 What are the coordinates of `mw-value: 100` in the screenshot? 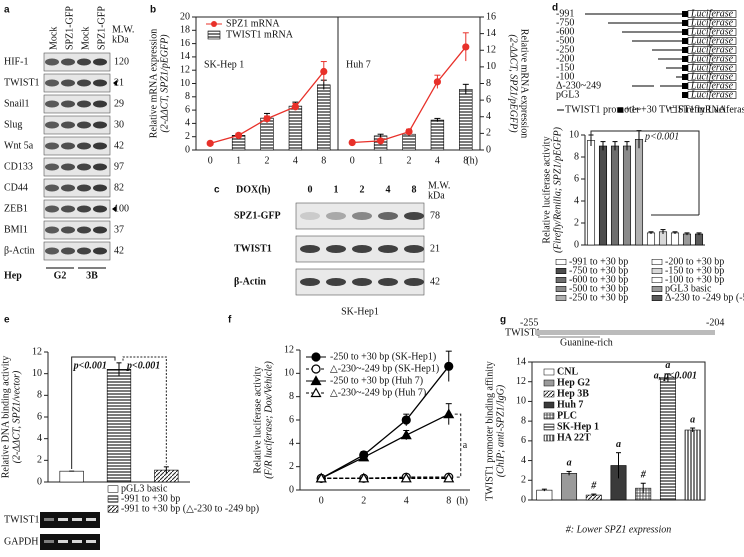 It's located at (121, 208).